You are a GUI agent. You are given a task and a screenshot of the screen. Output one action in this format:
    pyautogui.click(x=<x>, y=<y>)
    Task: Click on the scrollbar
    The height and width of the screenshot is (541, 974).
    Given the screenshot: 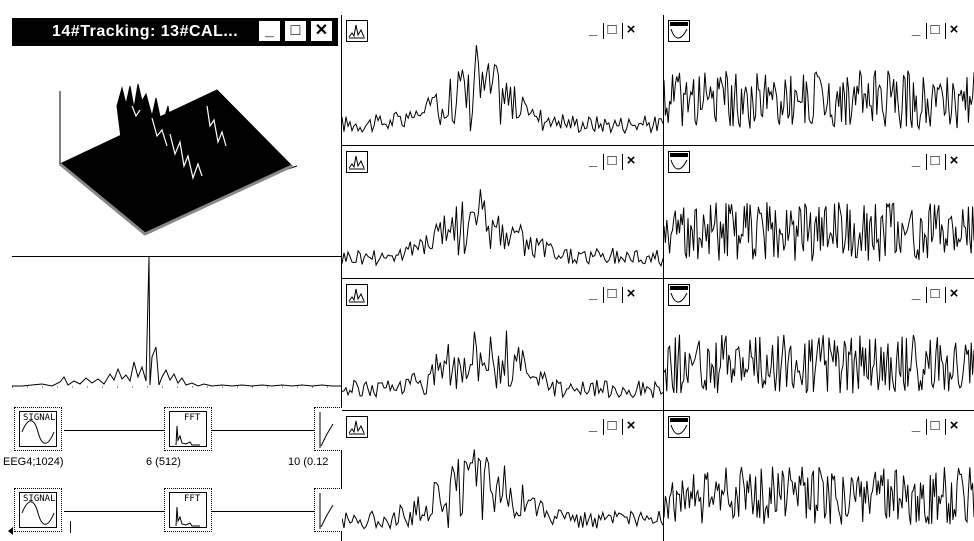 What is the action you would take?
    pyautogui.click(x=35, y=523)
    